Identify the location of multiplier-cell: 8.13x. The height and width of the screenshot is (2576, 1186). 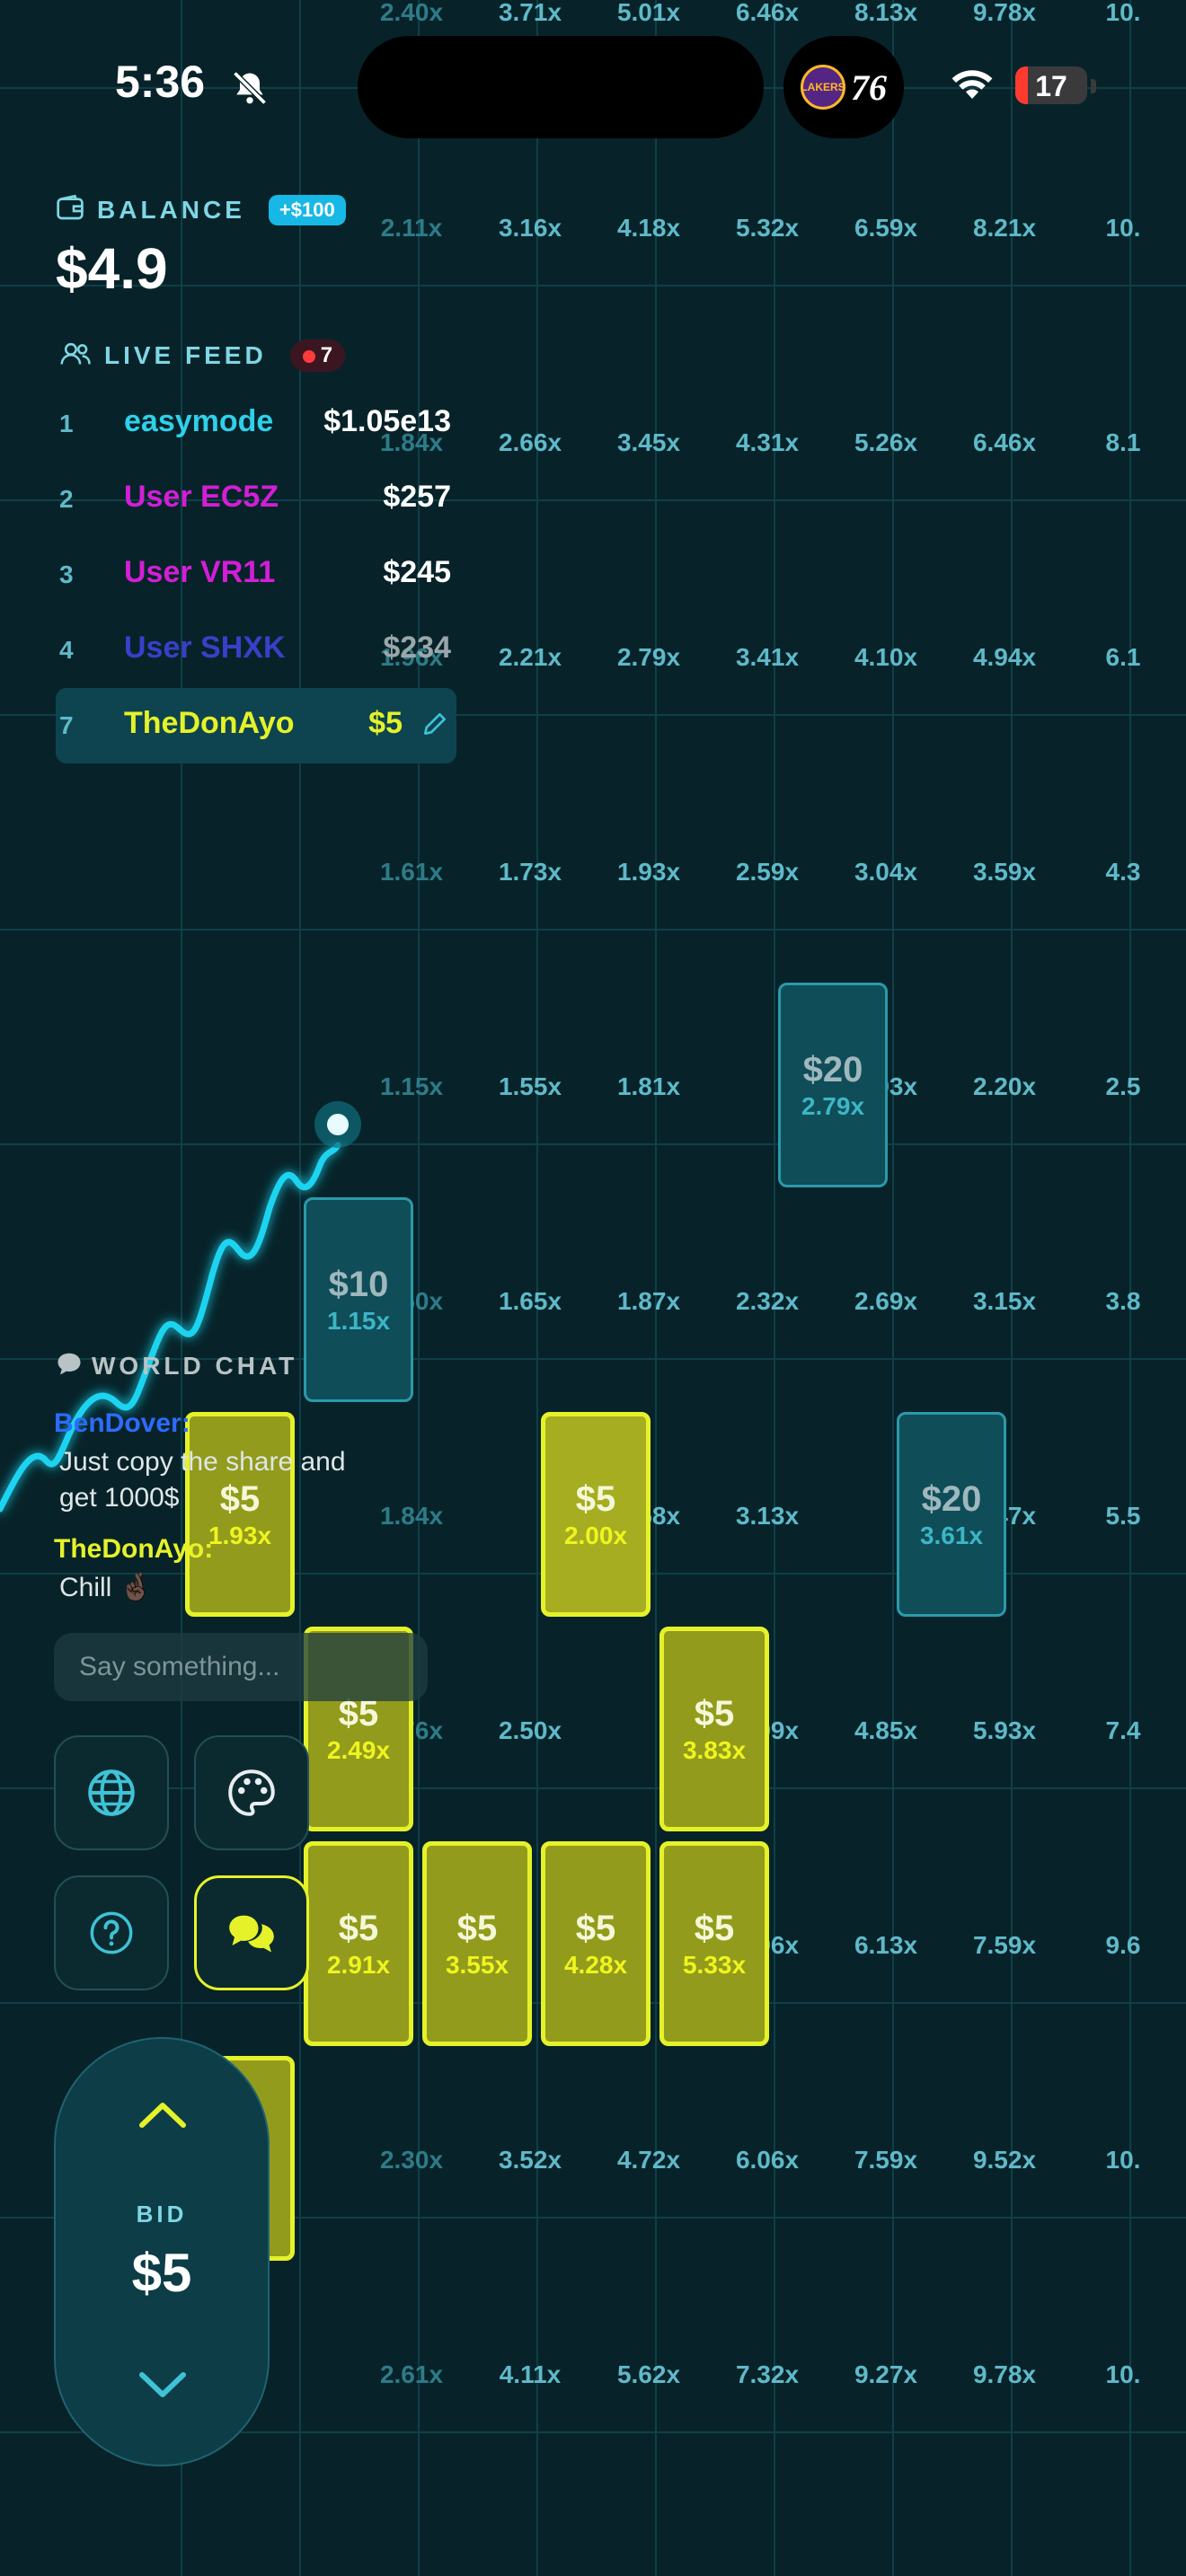
(886, 13).